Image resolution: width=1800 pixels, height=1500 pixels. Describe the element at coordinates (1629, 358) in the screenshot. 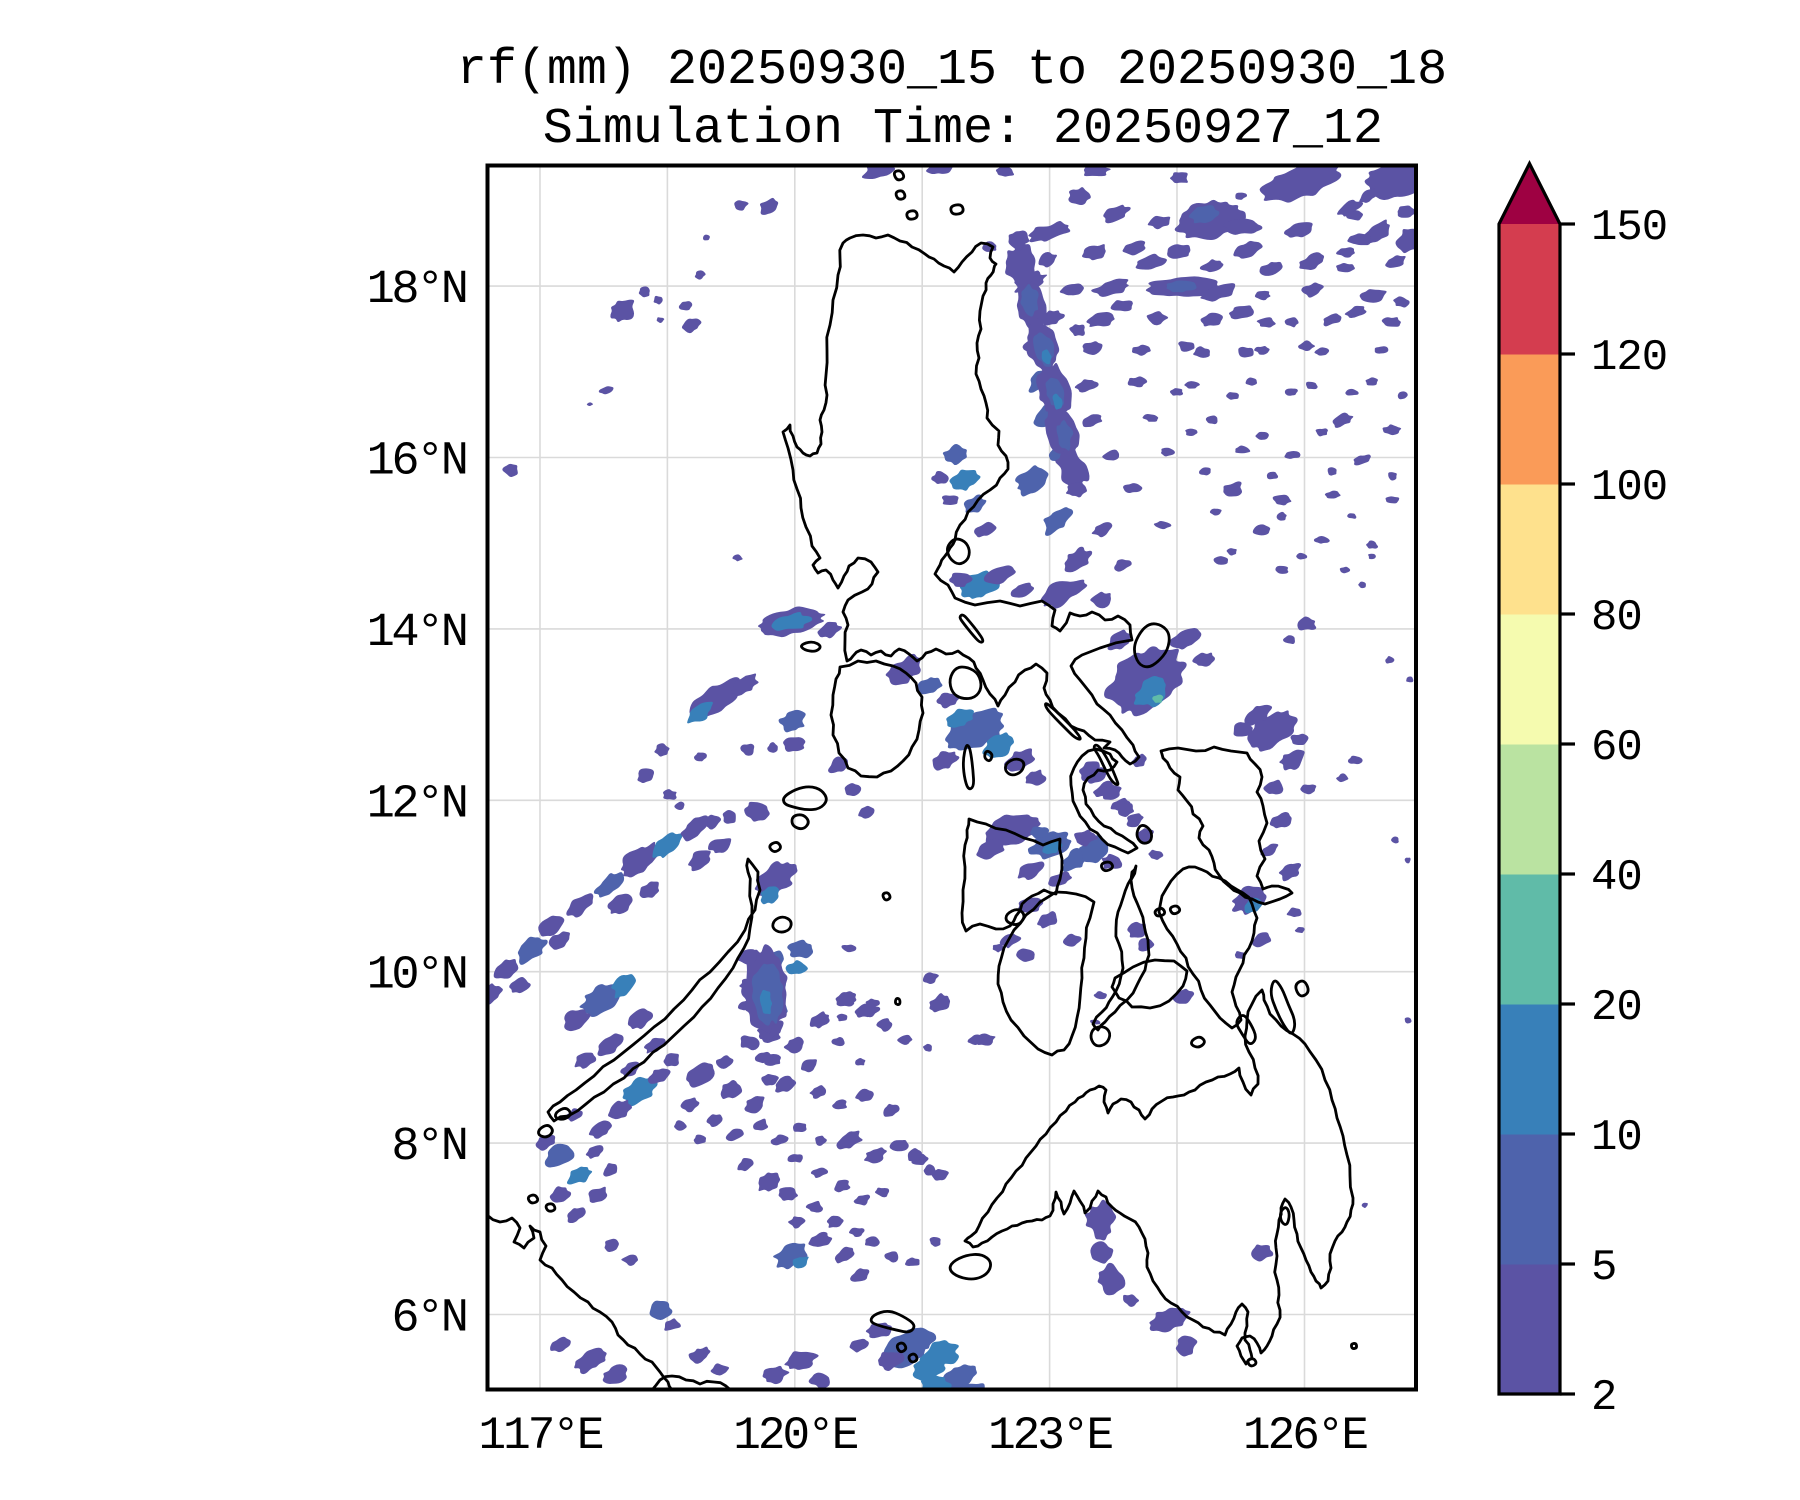

I see `svg-text: 120` at that location.